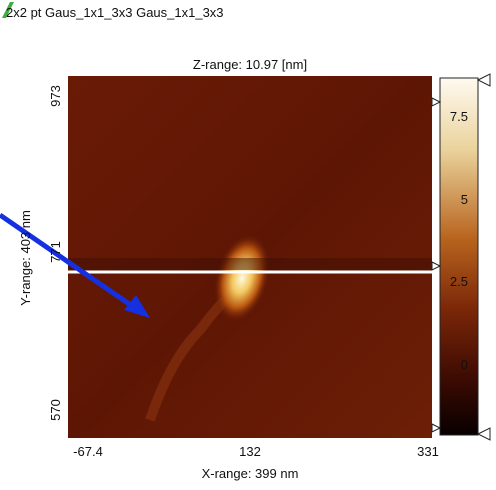  What do you see at coordinates (137, 306) in the screenshot?
I see `arrow-head` at bounding box center [137, 306].